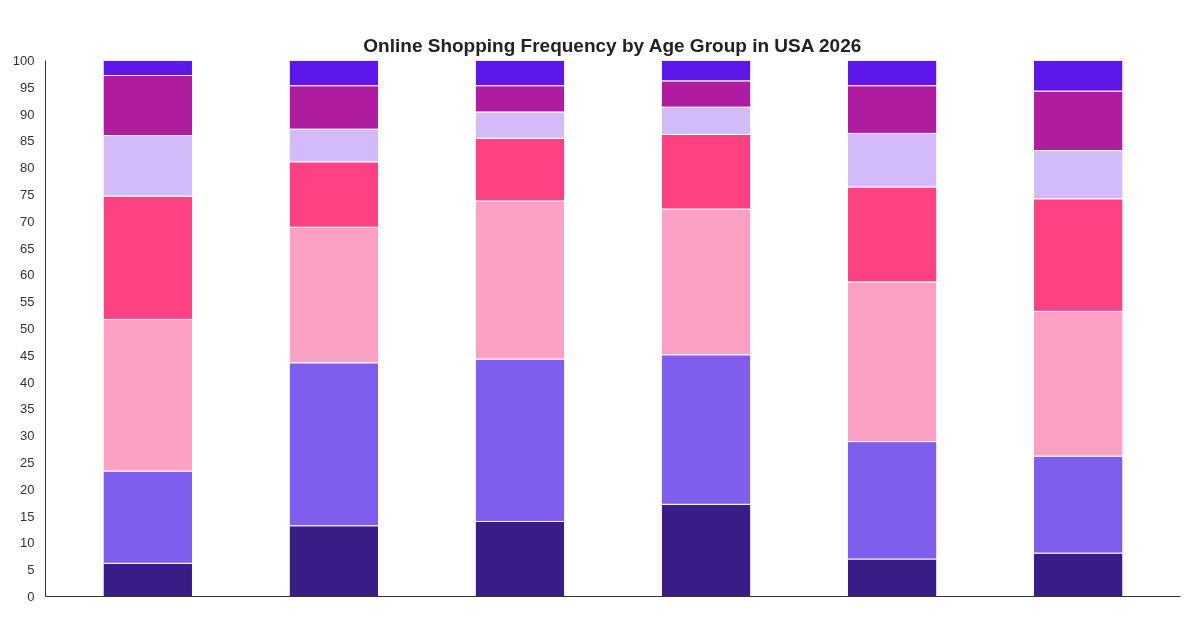 The height and width of the screenshot is (628, 1200). What do you see at coordinates (27, 302) in the screenshot?
I see `y-tick-label: 55` at bounding box center [27, 302].